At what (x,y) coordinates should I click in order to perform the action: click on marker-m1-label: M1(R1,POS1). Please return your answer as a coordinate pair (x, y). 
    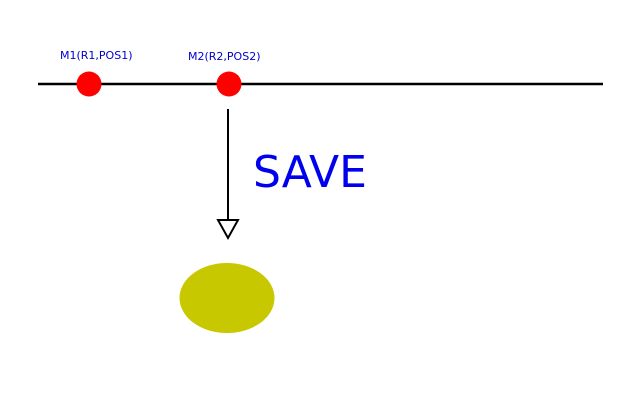
    Looking at the image, I should click on (96, 55).